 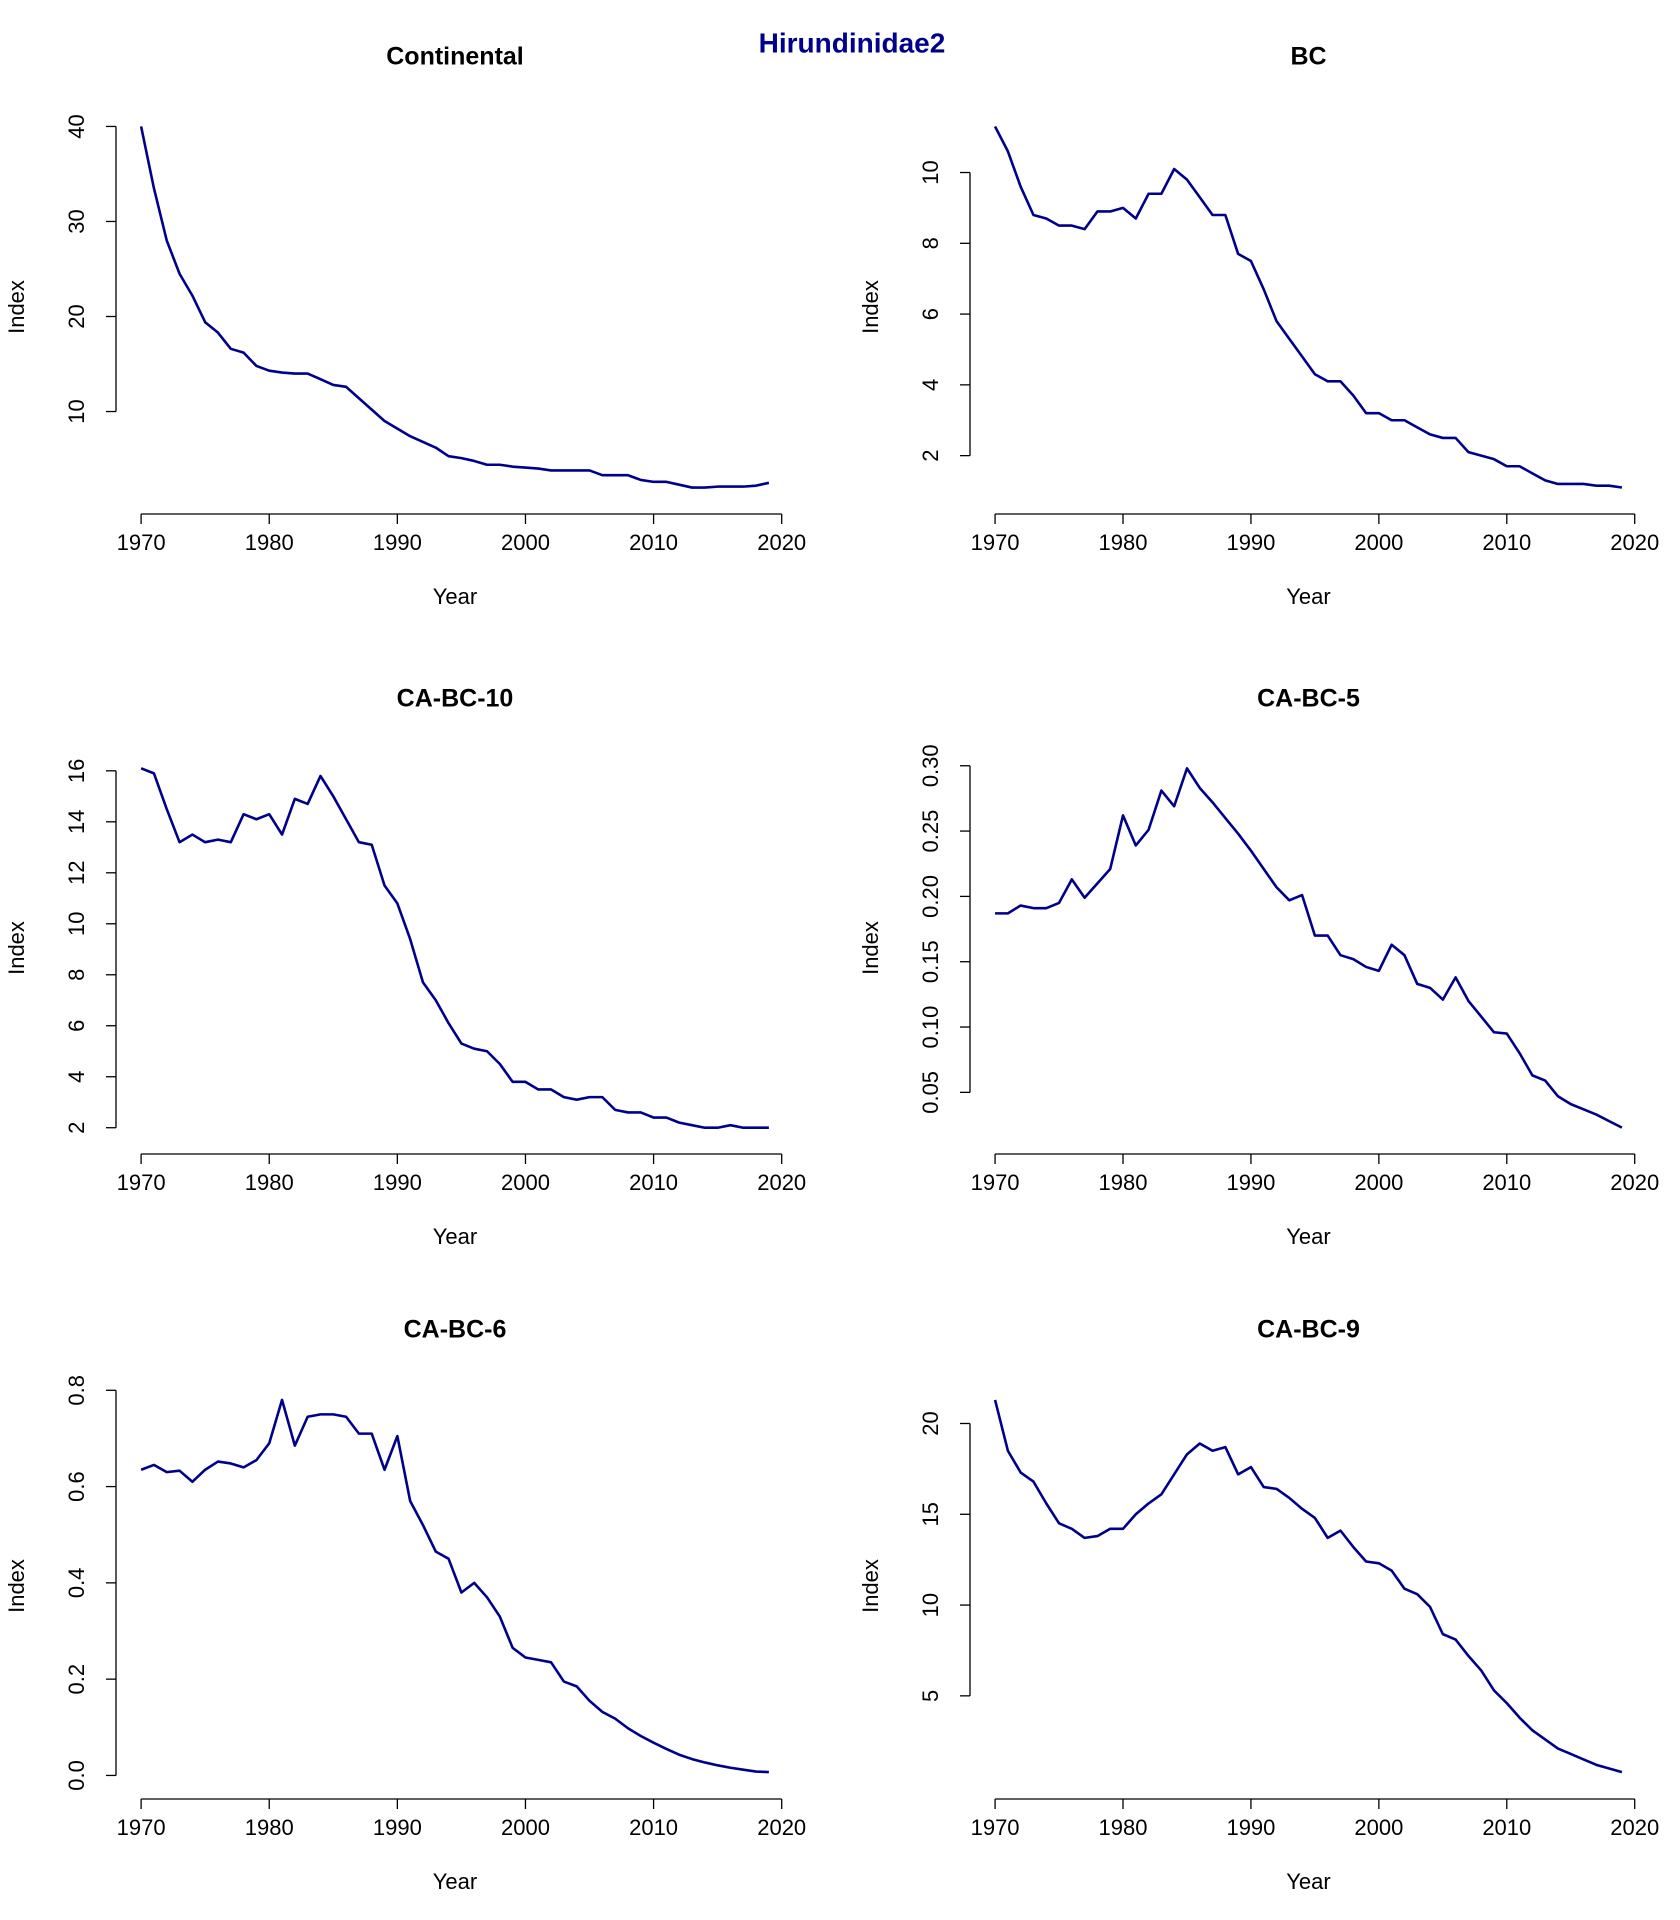 What do you see at coordinates (930, 961) in the screenshot?
I see `y-tick-label: 0.15` at bounding box center [930, 961].